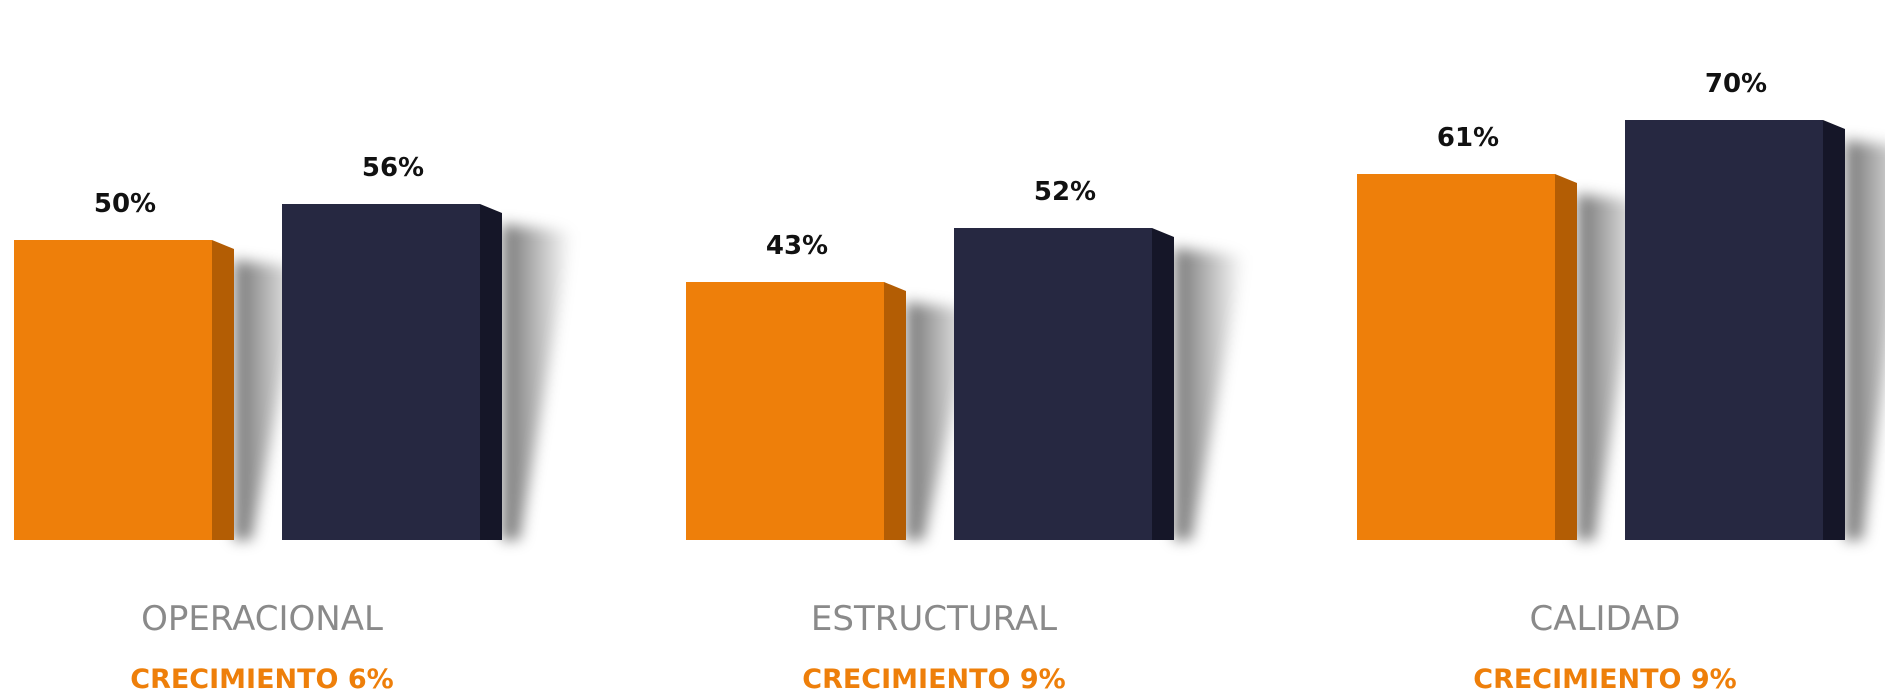 Image resolution: width=1885 pixels, height=693 pixels. I want to click on value-label-operacional-1: 50%, so click(125, 204).